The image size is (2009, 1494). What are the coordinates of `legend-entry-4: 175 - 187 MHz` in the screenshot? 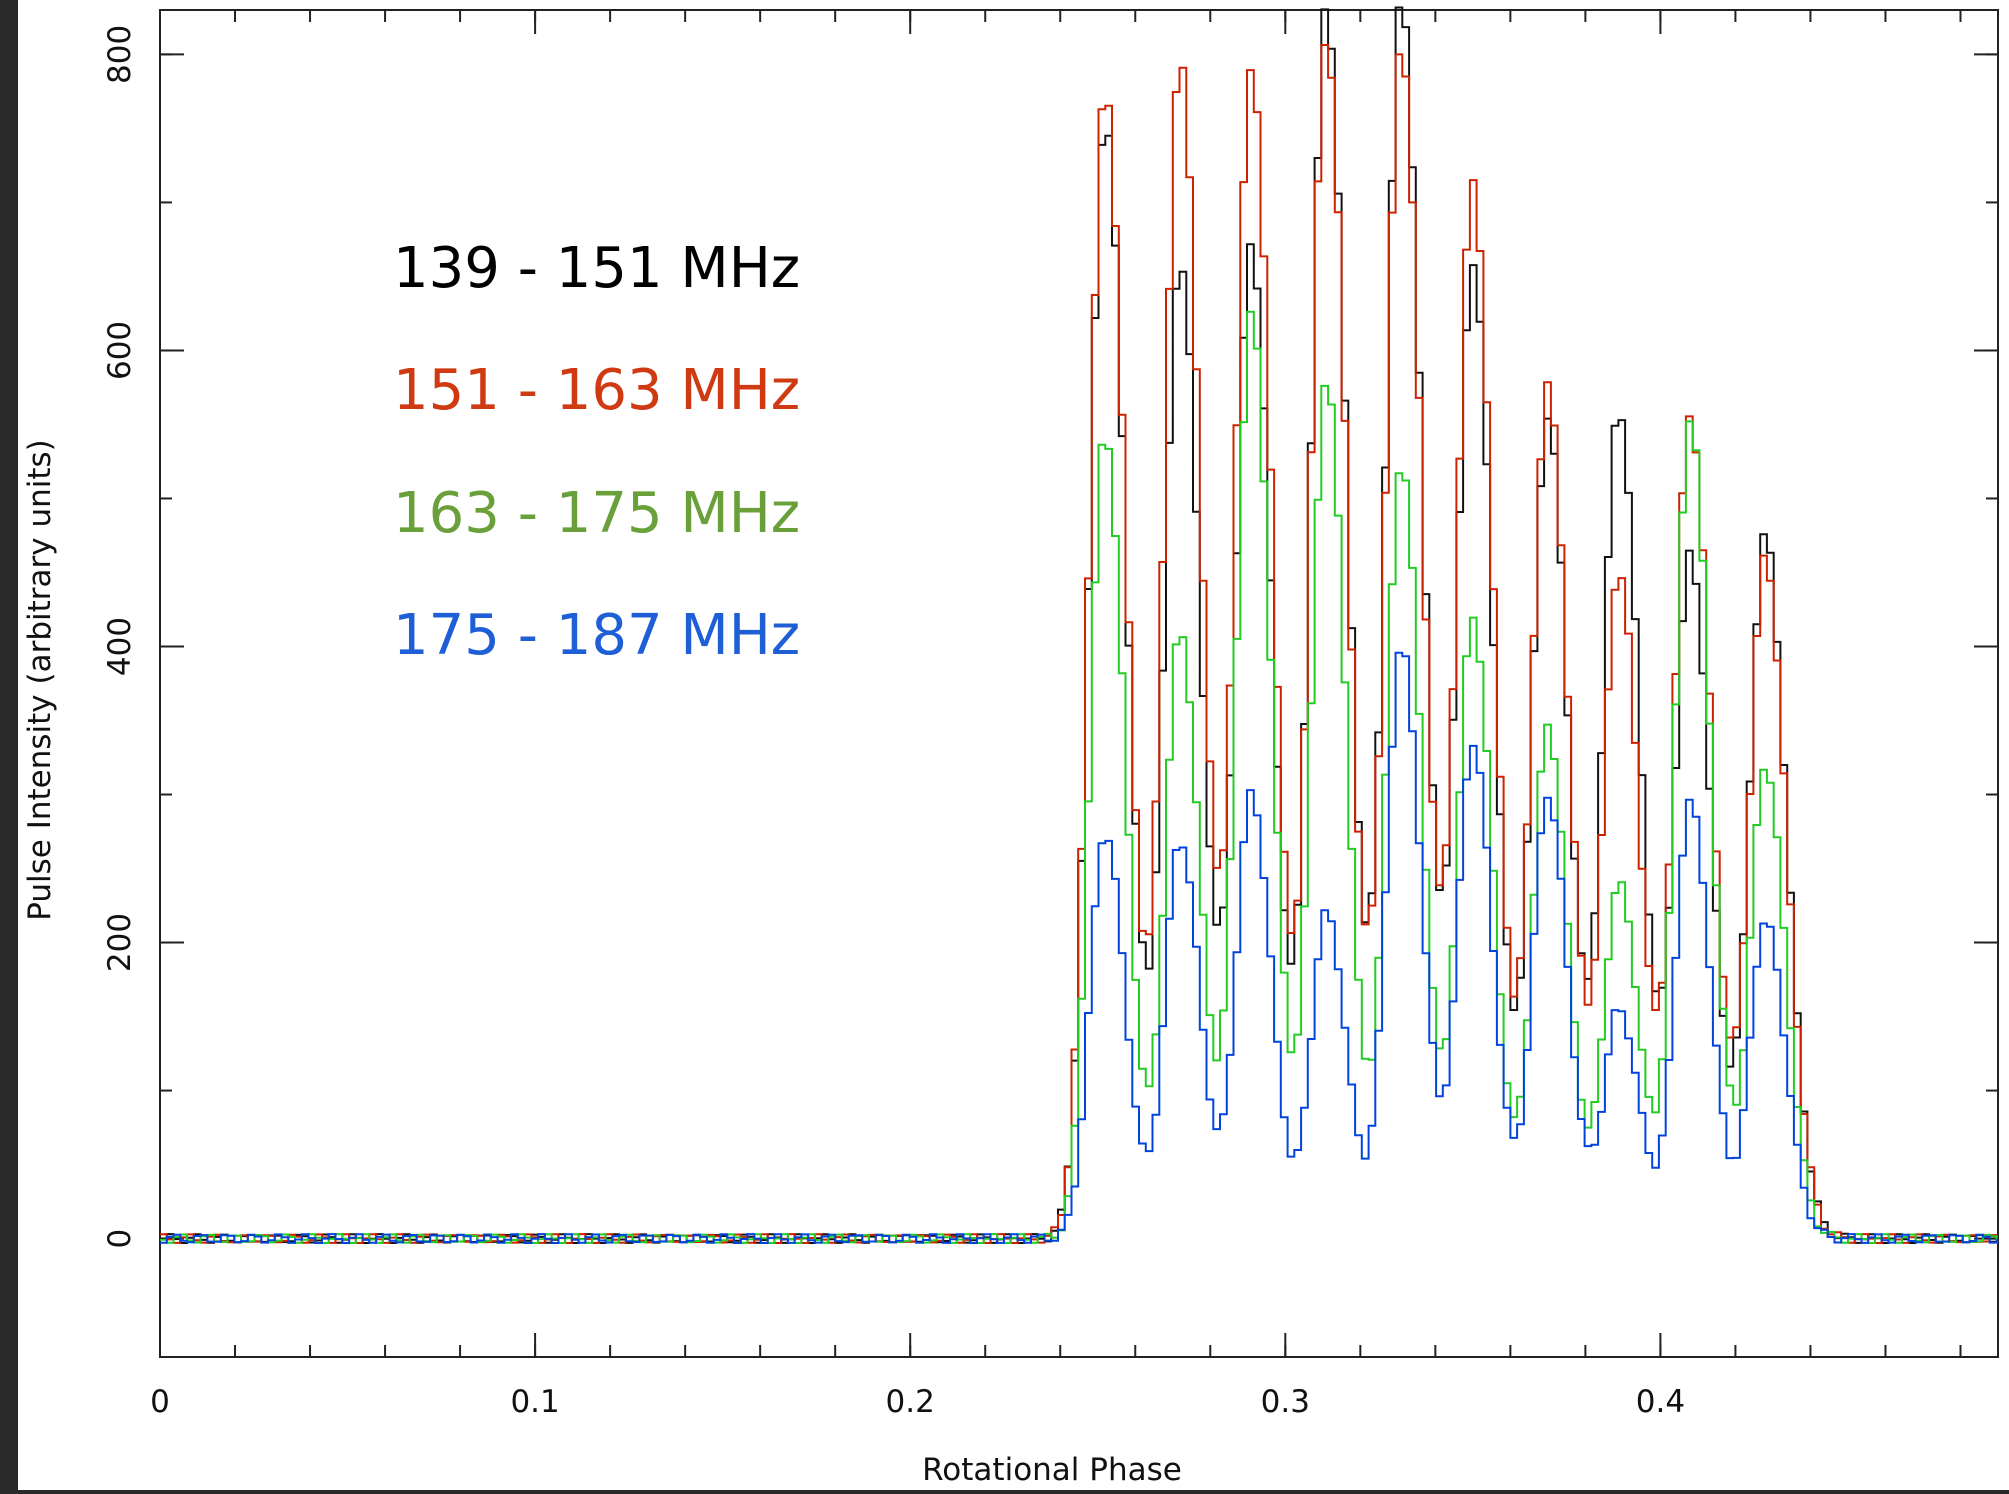 It's located at (596, 635).